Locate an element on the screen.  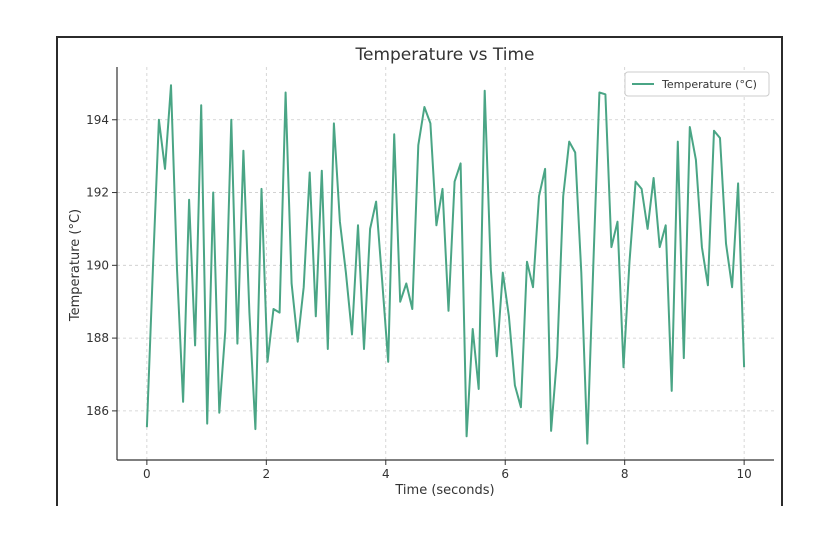
y-tick-label: 188 is located at coordinates (97, 338).